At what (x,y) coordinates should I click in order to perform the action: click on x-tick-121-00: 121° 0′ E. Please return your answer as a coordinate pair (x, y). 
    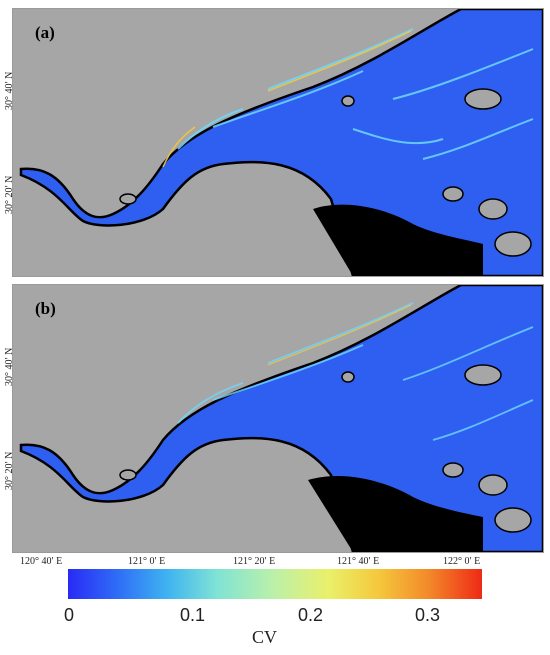
    Looking at the image, I should click on (147, 561).